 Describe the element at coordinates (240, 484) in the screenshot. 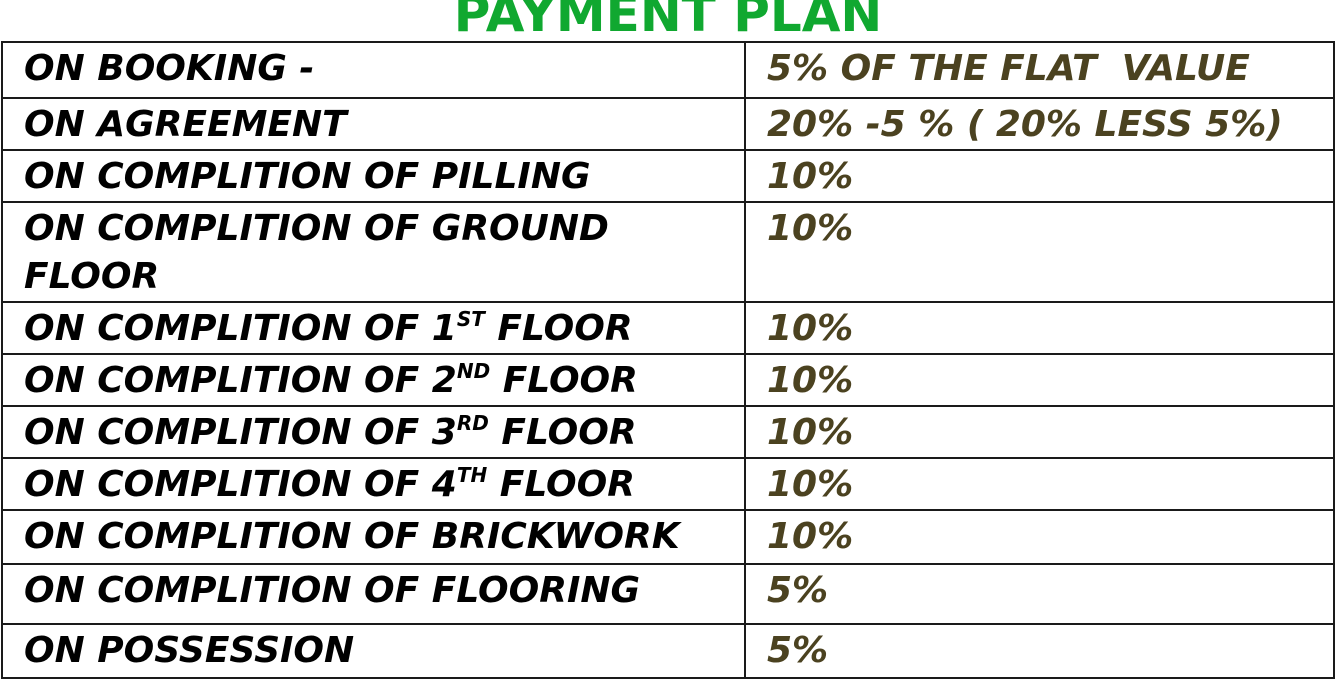

I see `stage-text: ON COMPLITION OF 4` at that location.